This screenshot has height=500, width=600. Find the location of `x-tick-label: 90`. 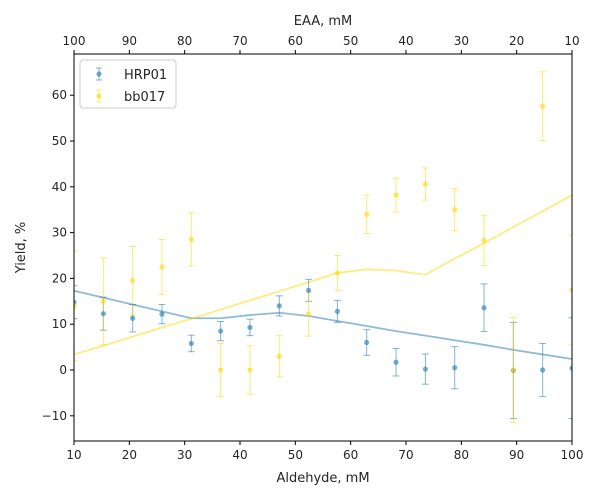

x-tick-label: 90 is located at coordinates (516, 455).